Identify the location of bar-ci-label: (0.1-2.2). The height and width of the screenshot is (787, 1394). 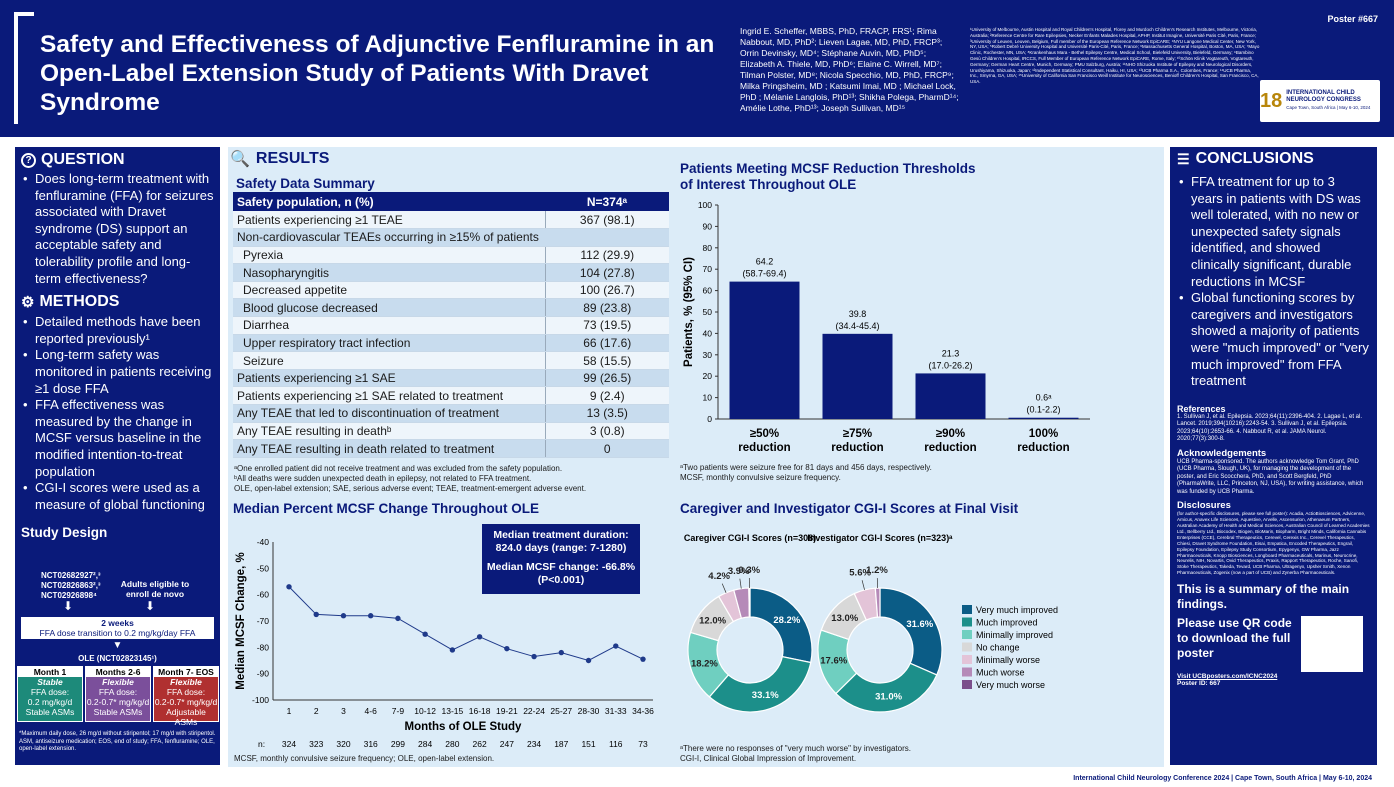
(1043, 410).